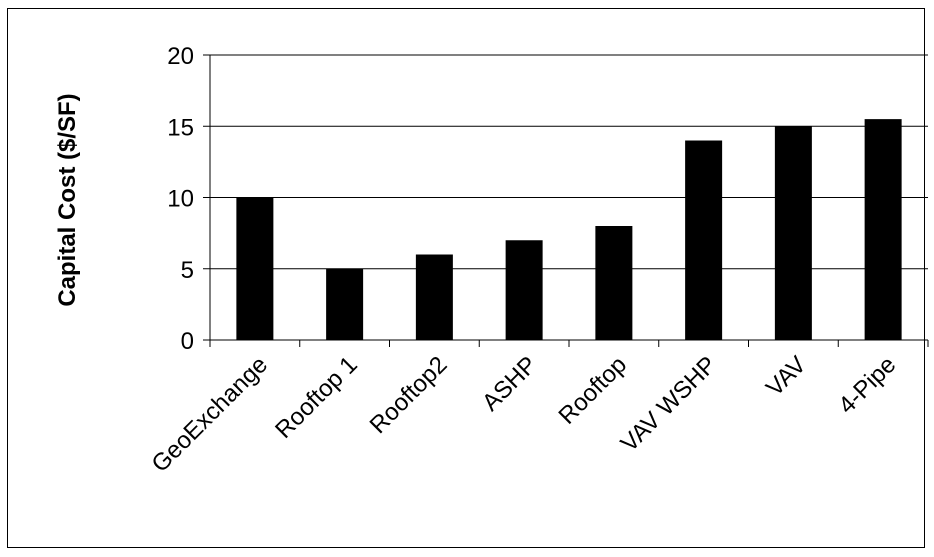 The image size is (934, 557). What do you see at coordinates (187, 341) in the screenshot?
I see `y-tick-label: 0` at bounding box center [187, 341].